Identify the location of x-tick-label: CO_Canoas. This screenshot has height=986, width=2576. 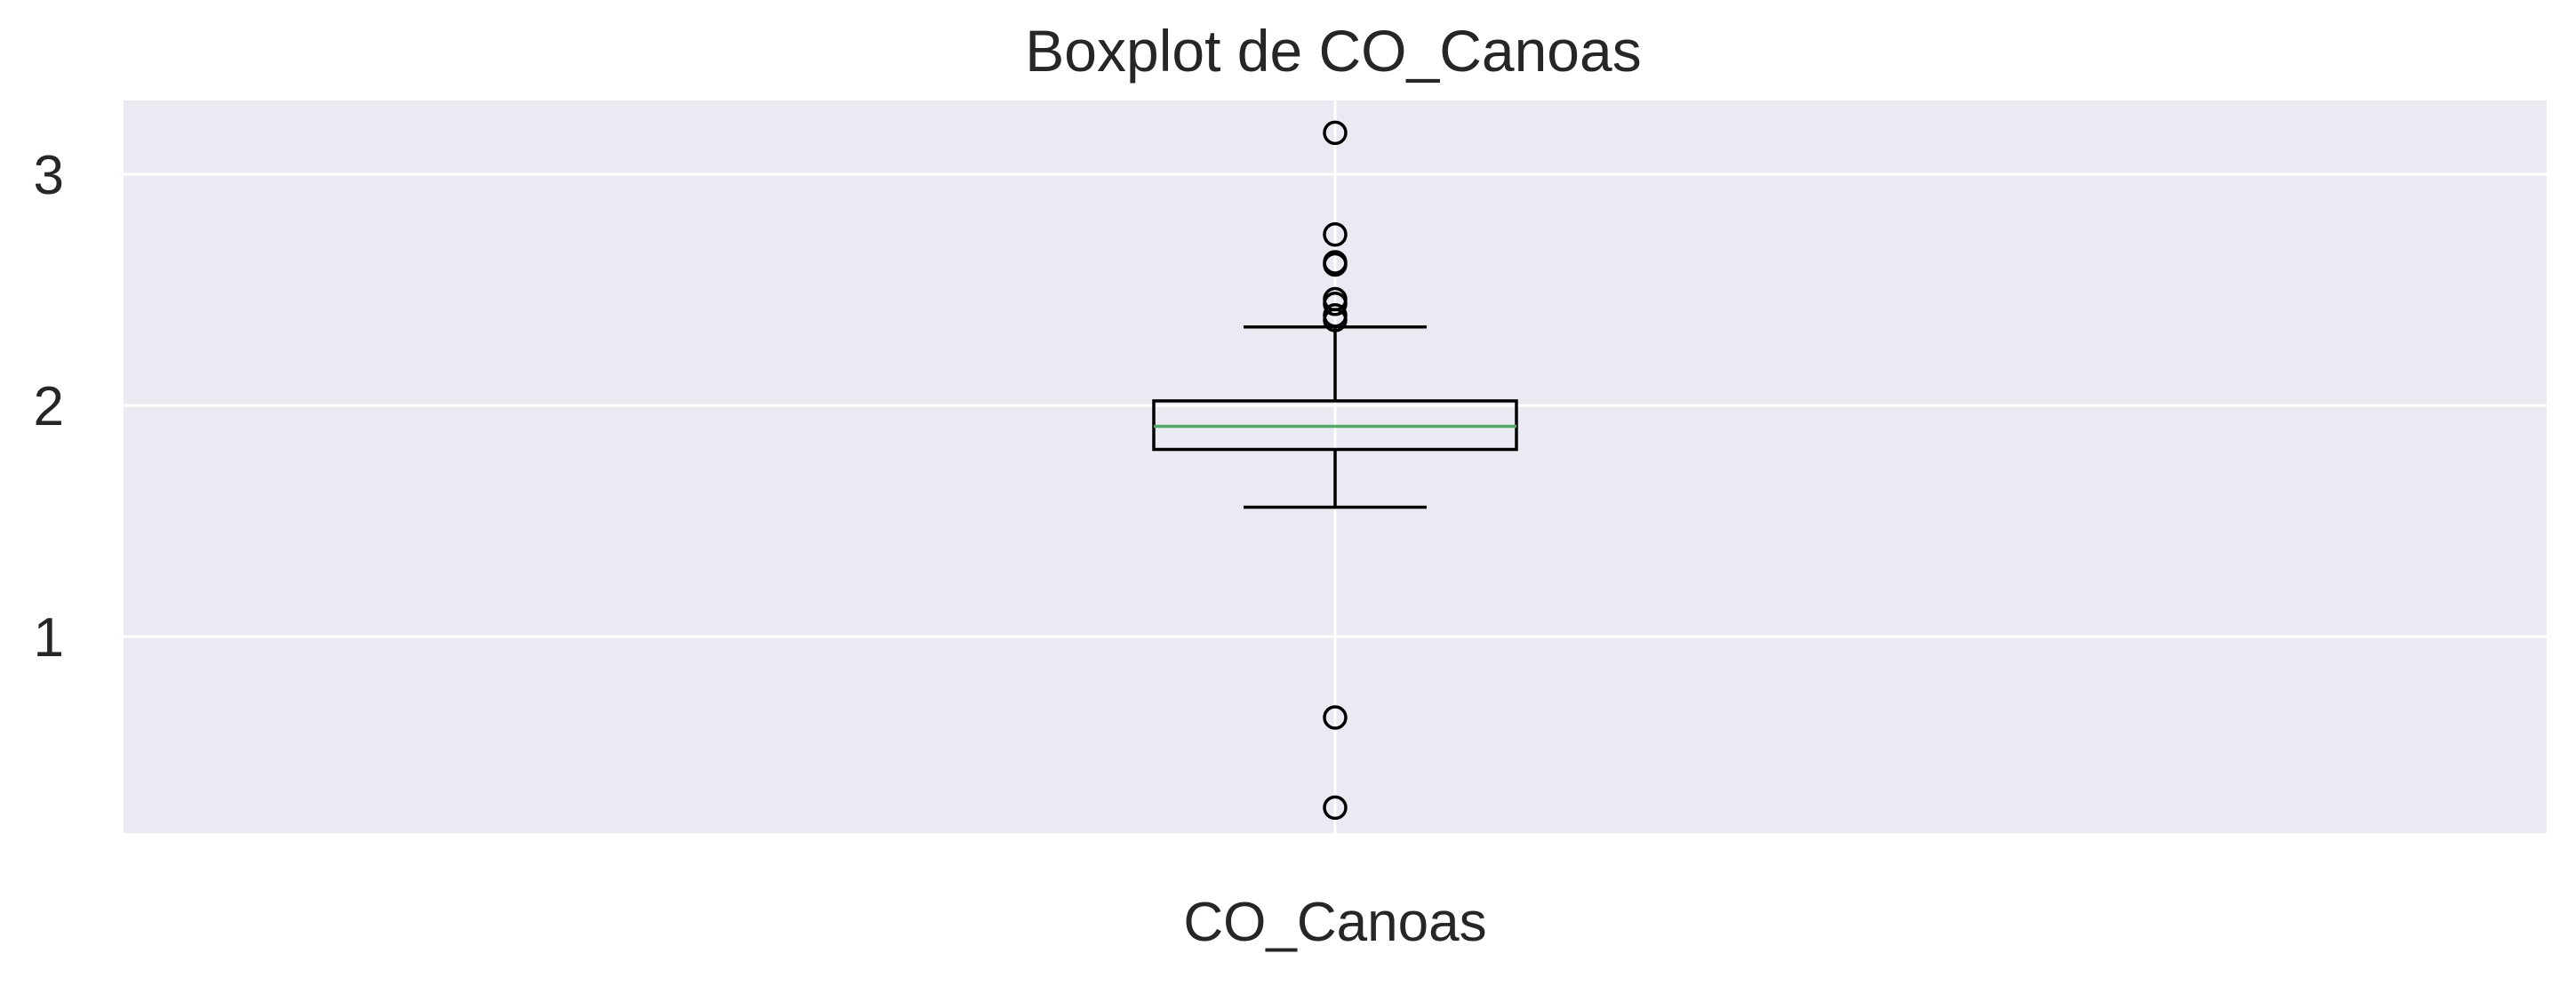
(1334, 922).